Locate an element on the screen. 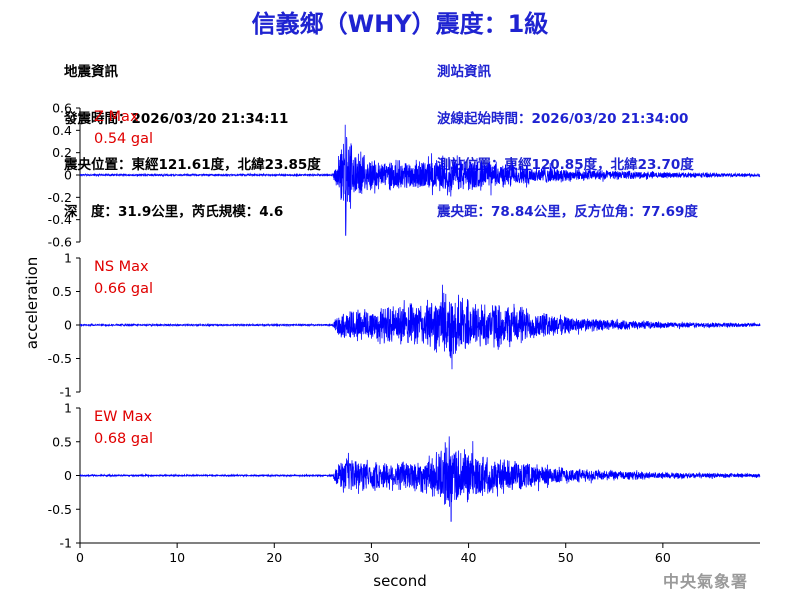 The width and height of the screenshot is (800, 600). ns-y-tick-label: 1 is located at coordinates (68, 258).